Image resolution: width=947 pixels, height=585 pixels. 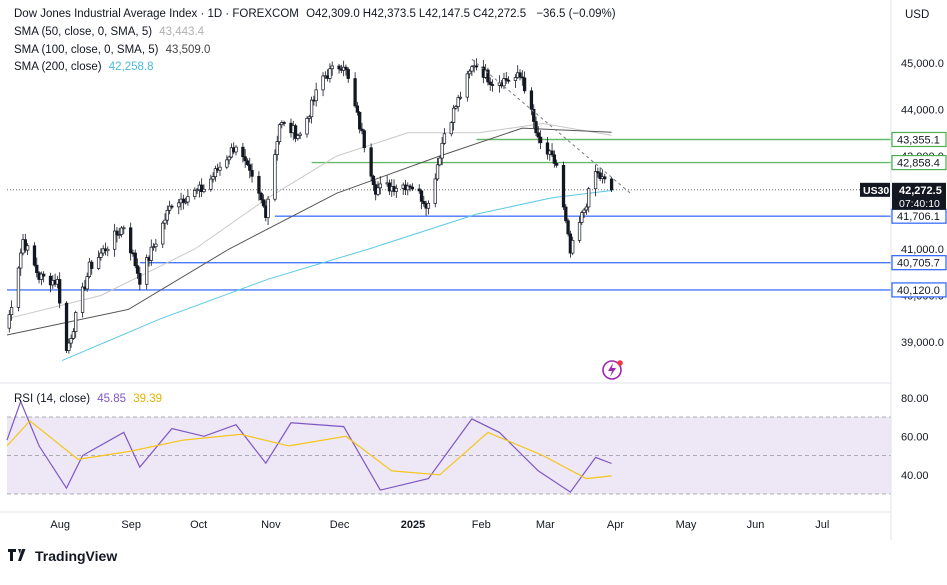 What do you see at coordinates (182, 32) in the screenshot?
I see `sma50-value: 43,443.4` at bounding box center [182, 32].